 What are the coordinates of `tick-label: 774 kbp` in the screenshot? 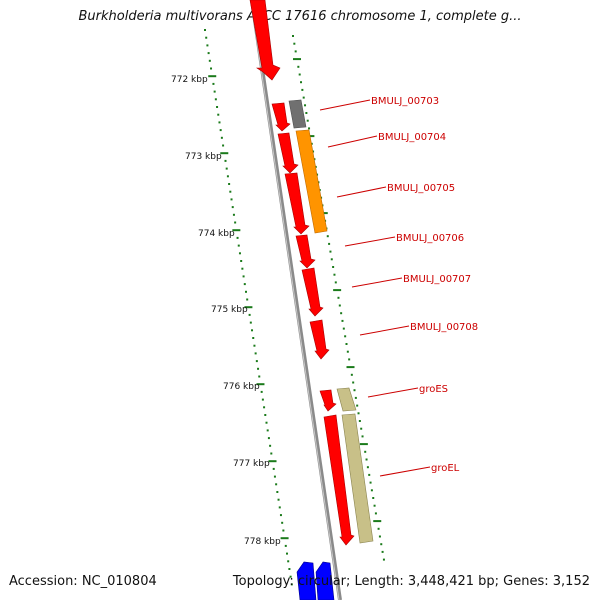 It's located at (216, 234).